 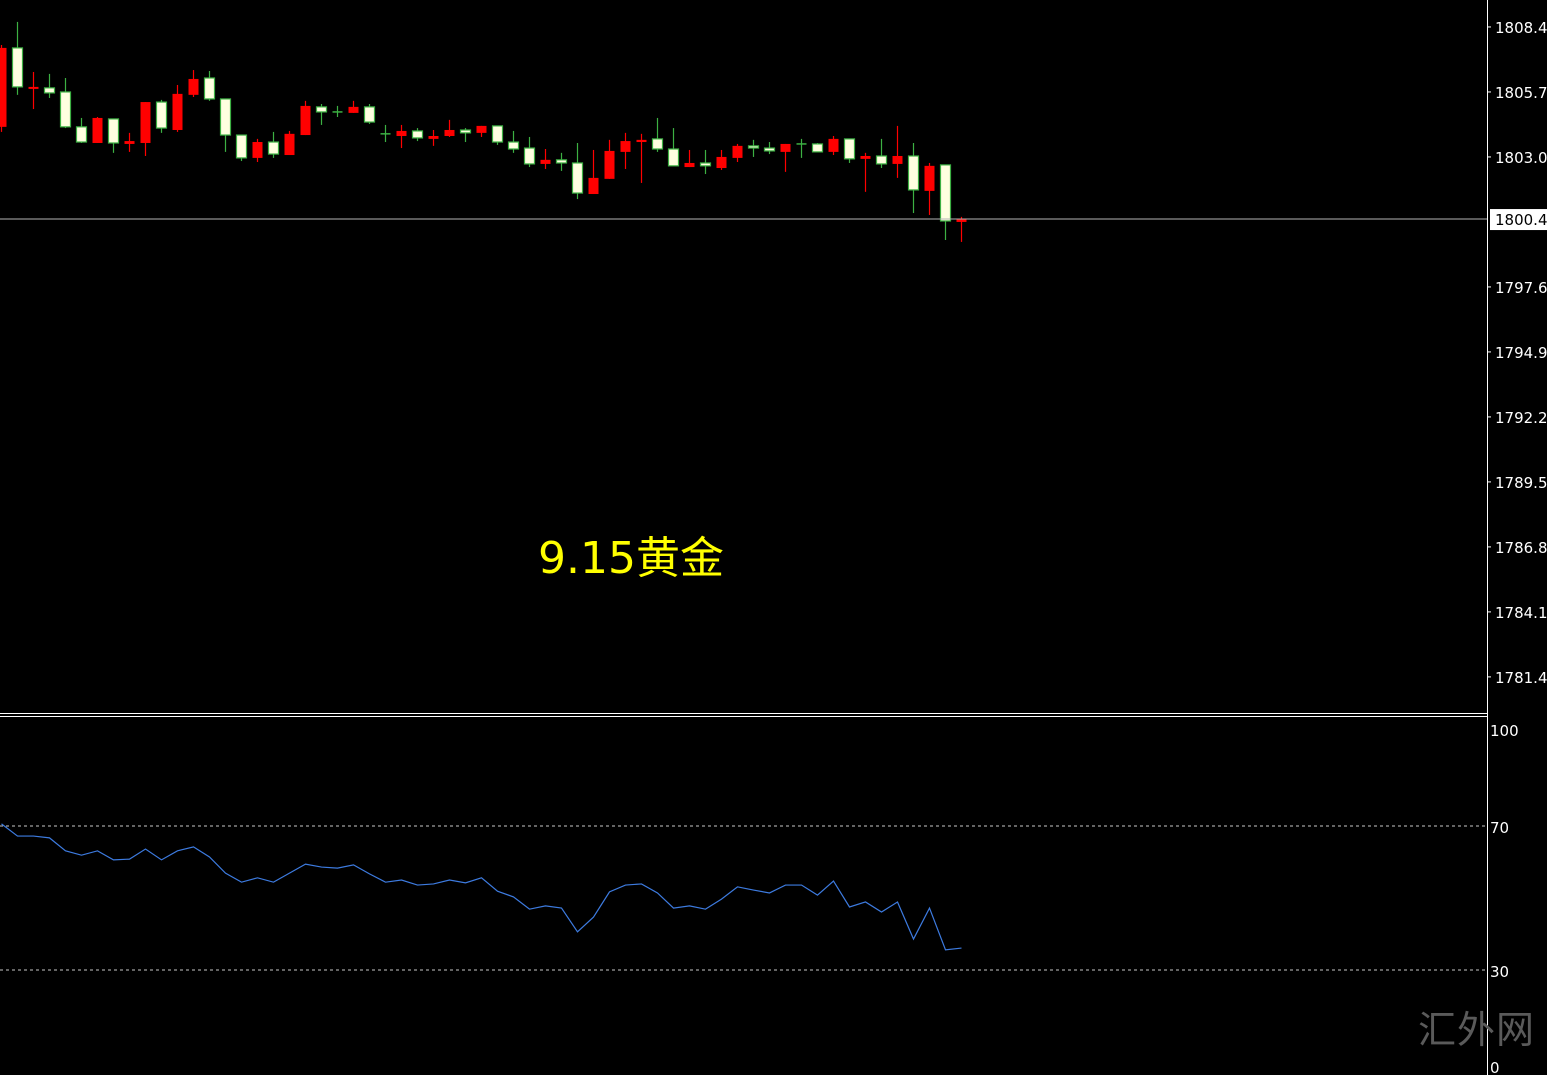 I want to click on rsi-panel, so click(x=743, y=897).